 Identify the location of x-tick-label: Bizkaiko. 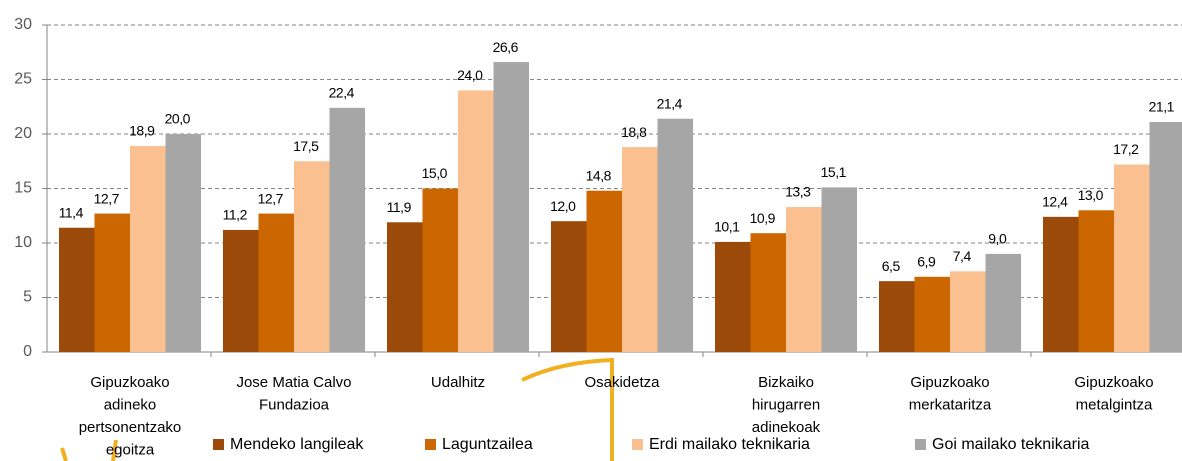
(786, 382).